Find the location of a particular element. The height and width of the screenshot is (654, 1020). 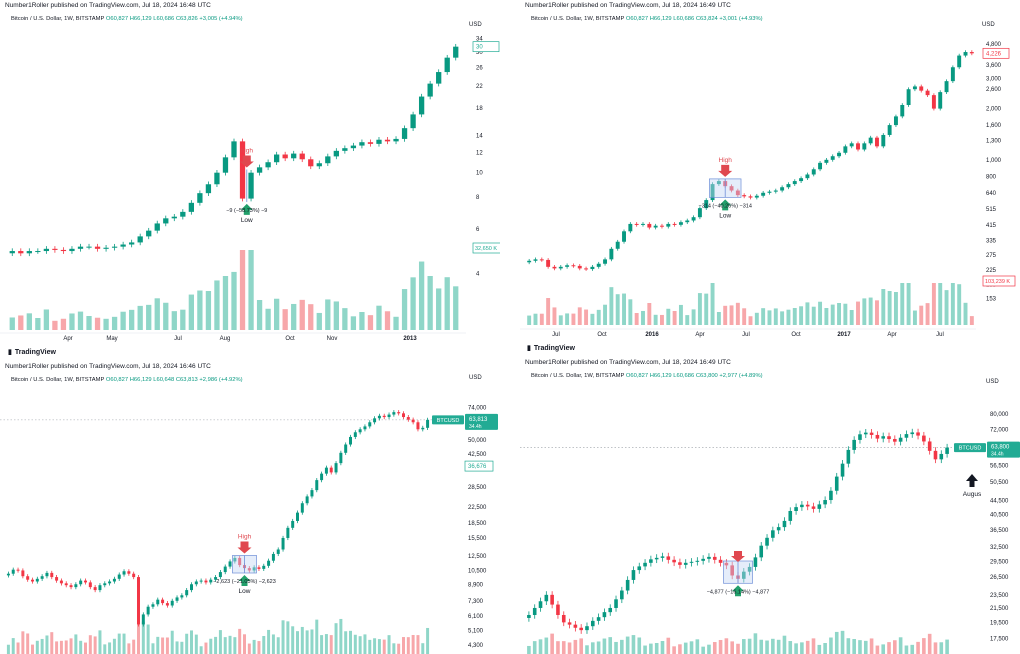

y-tick-label: 225 is located at coordinates (991, 271).